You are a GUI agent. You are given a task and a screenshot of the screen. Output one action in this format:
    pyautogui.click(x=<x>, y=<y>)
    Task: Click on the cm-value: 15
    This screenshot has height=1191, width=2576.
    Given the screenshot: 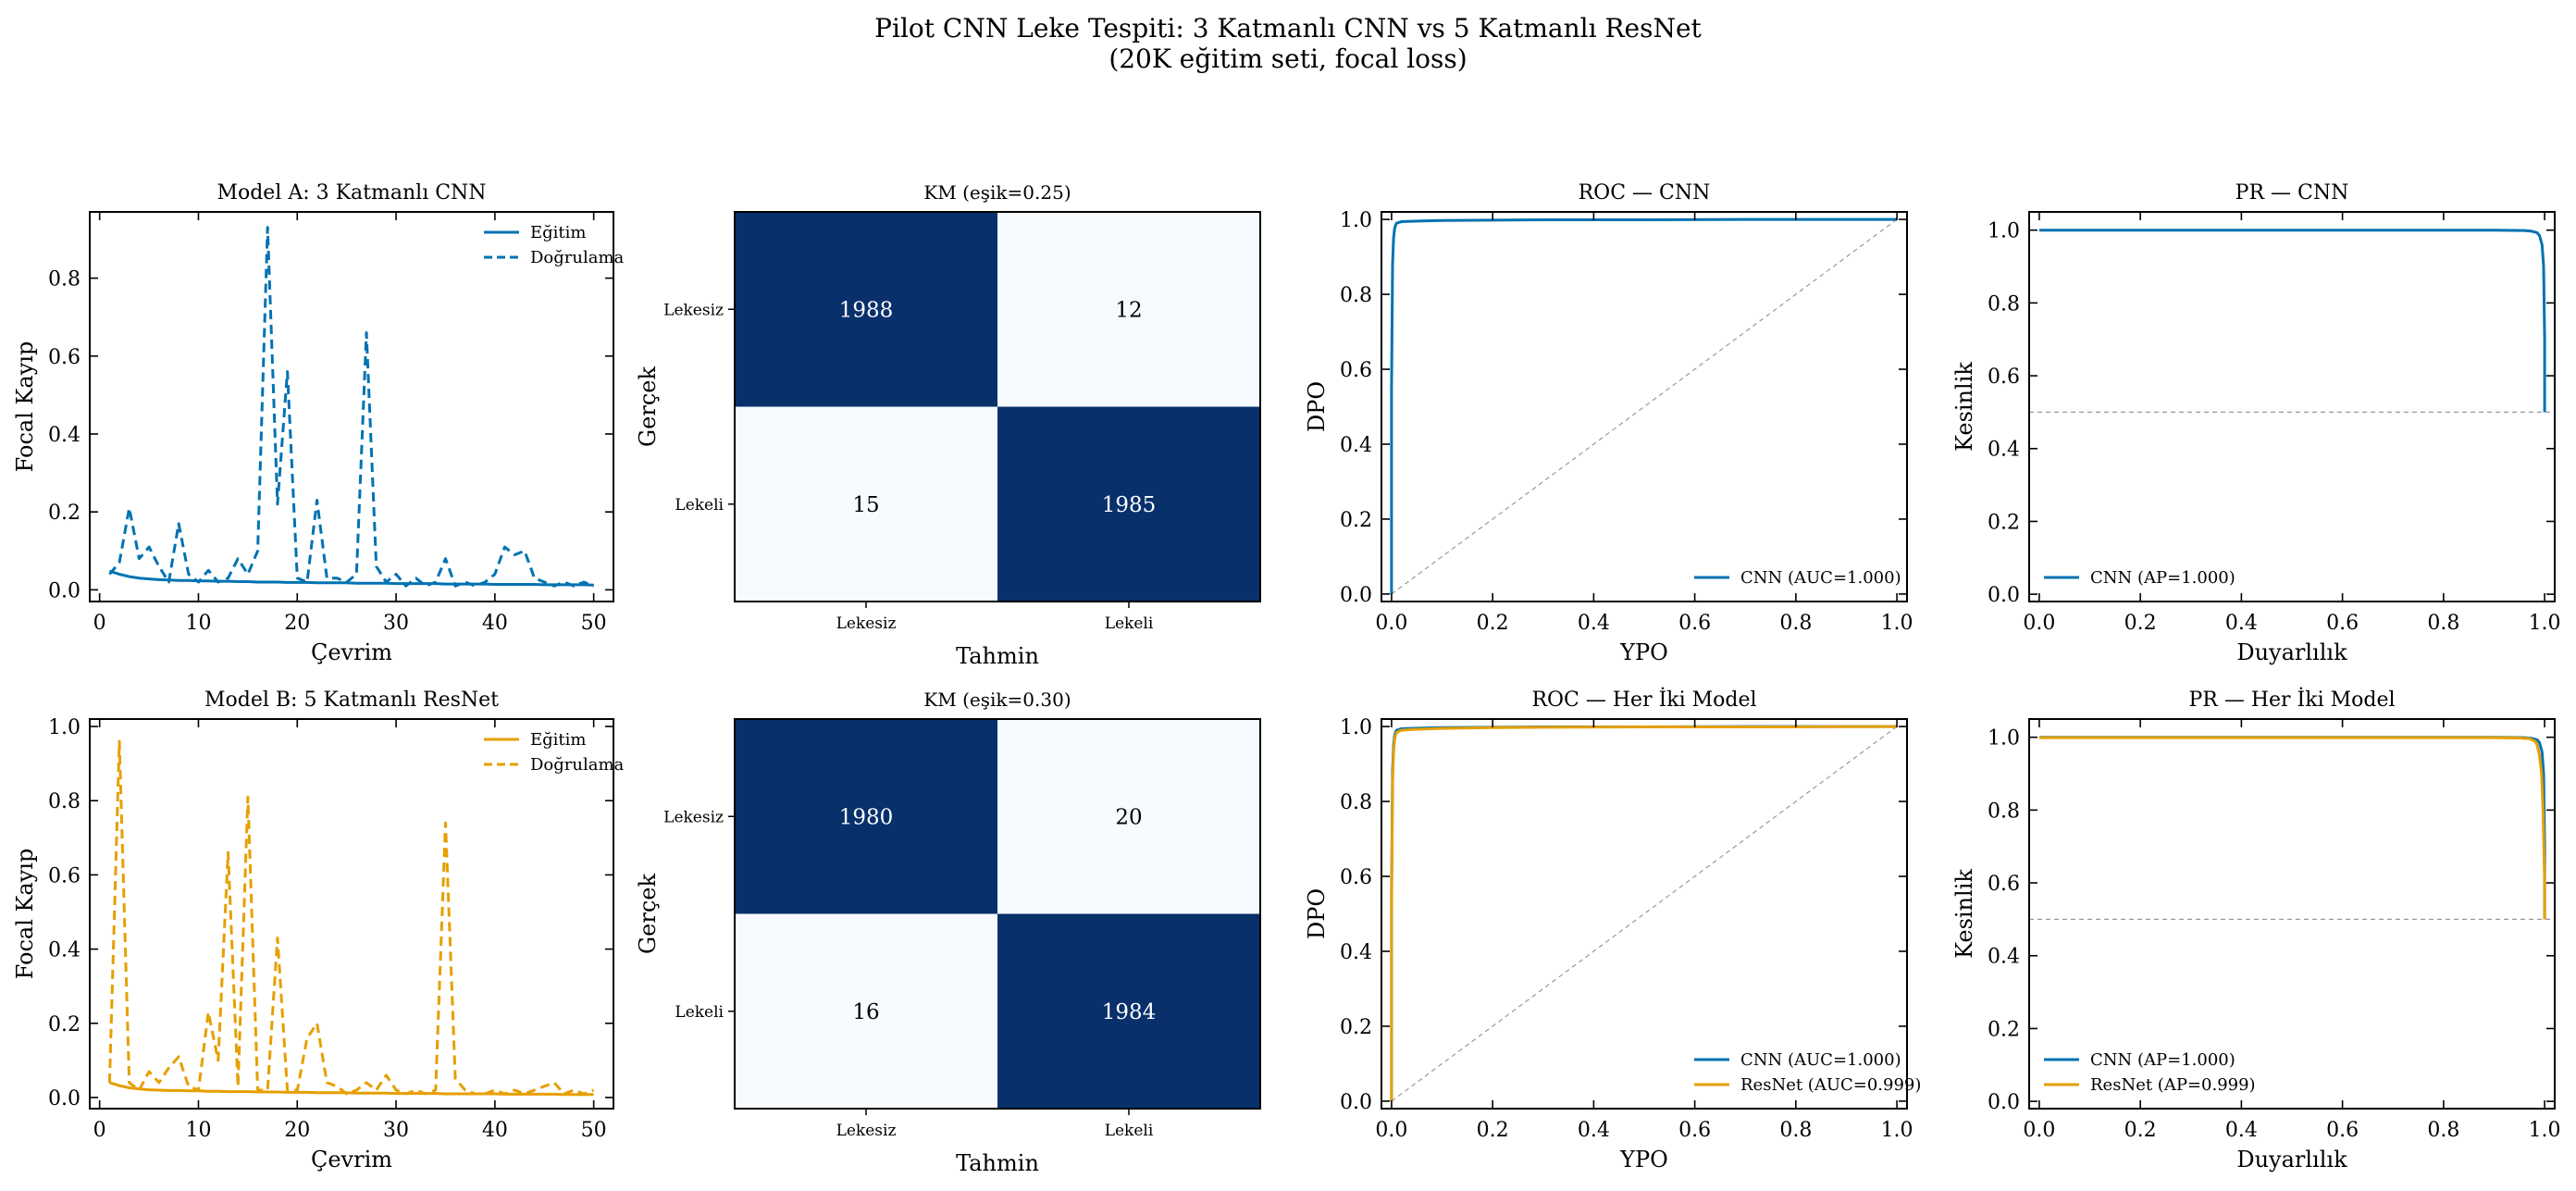 What is the action you would take?
    pyautogui.click(x=866, y=505)
    